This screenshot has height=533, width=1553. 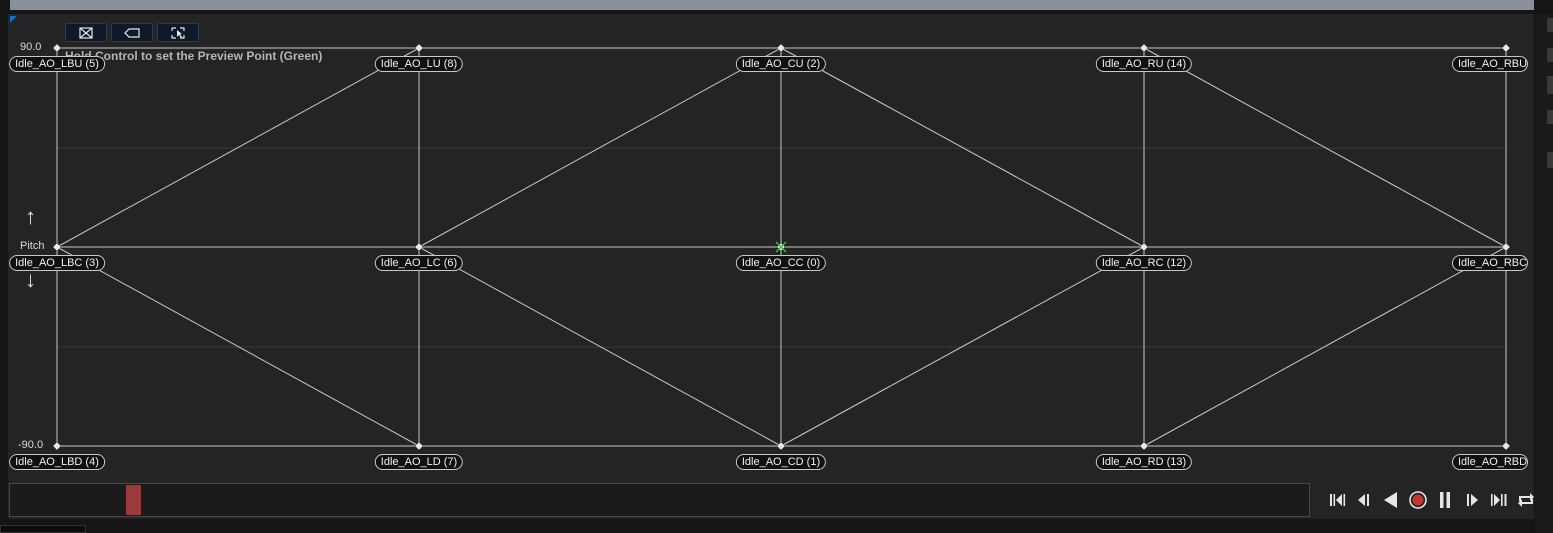 I want to click on select-cursor-icon, so click(x=178, y=32).